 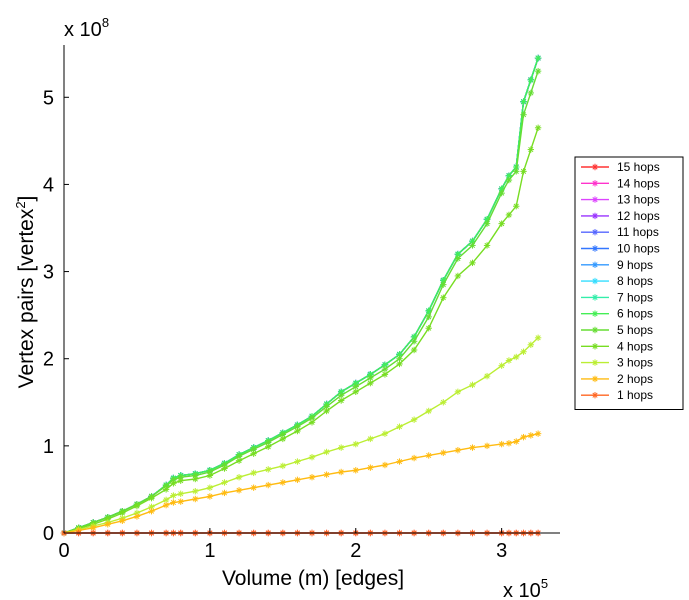 I want to click on x-tick-label: 3, so click(x=501, y=551).